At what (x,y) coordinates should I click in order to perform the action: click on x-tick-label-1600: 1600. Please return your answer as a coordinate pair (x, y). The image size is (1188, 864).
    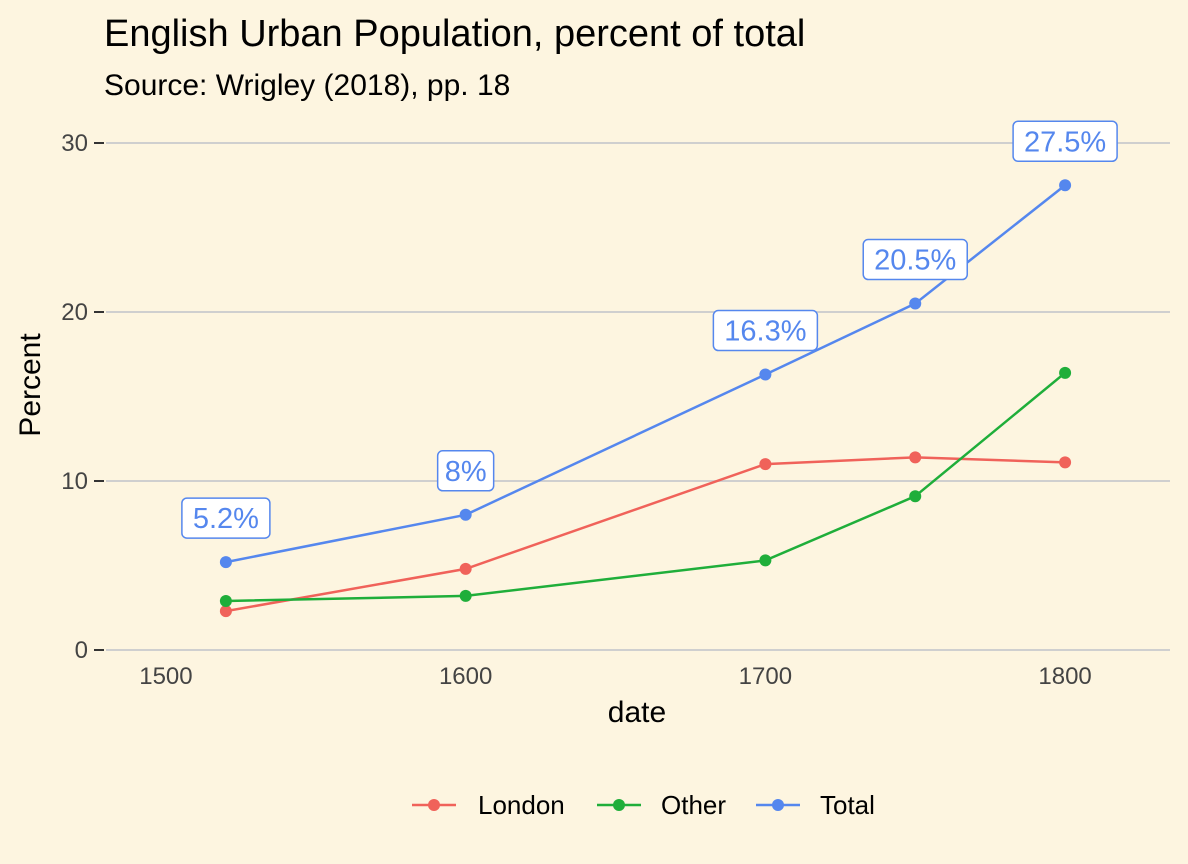
    Looking at the image, I should click on (465, 676).